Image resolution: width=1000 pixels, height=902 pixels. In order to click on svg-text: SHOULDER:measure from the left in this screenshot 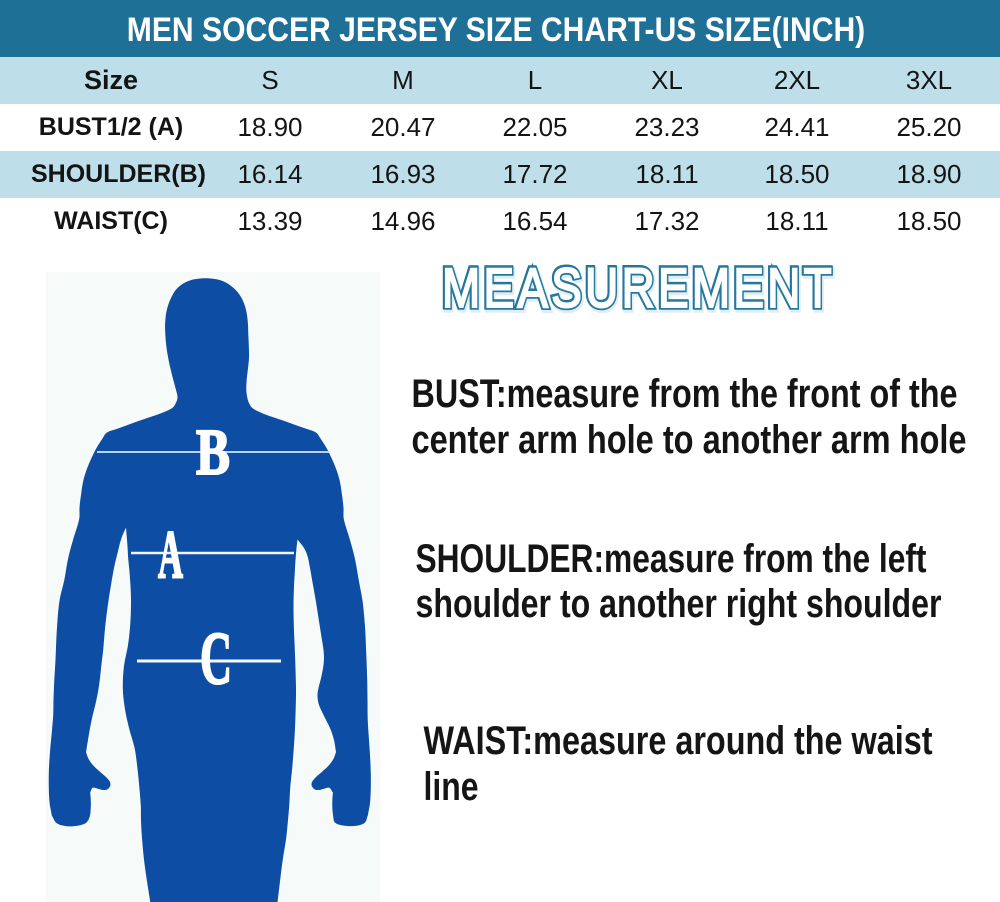, I will do `click(671, 559)`.